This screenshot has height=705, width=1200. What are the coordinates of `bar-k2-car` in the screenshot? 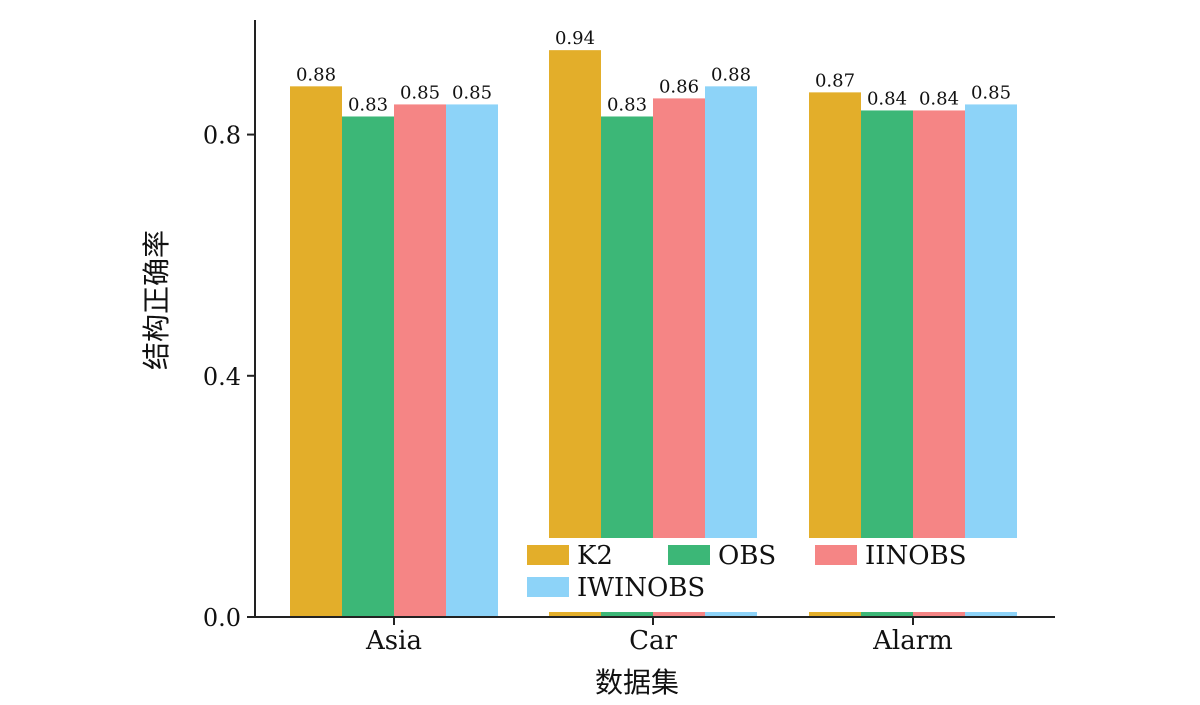 It's located at (575, 334).